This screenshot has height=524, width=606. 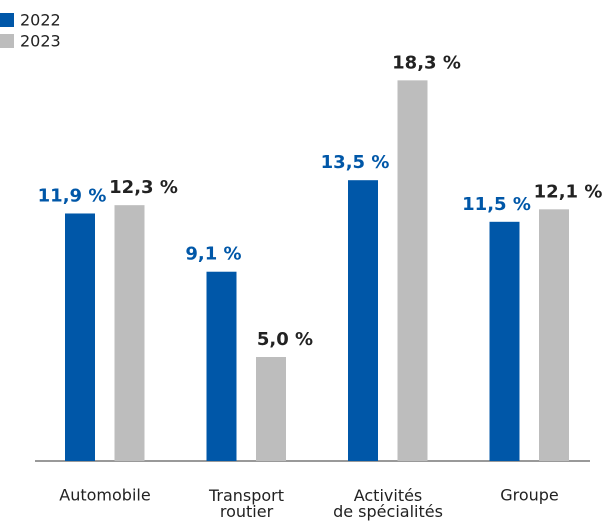 I want to click on legend-label: 2023, so click(x=40, y=41).